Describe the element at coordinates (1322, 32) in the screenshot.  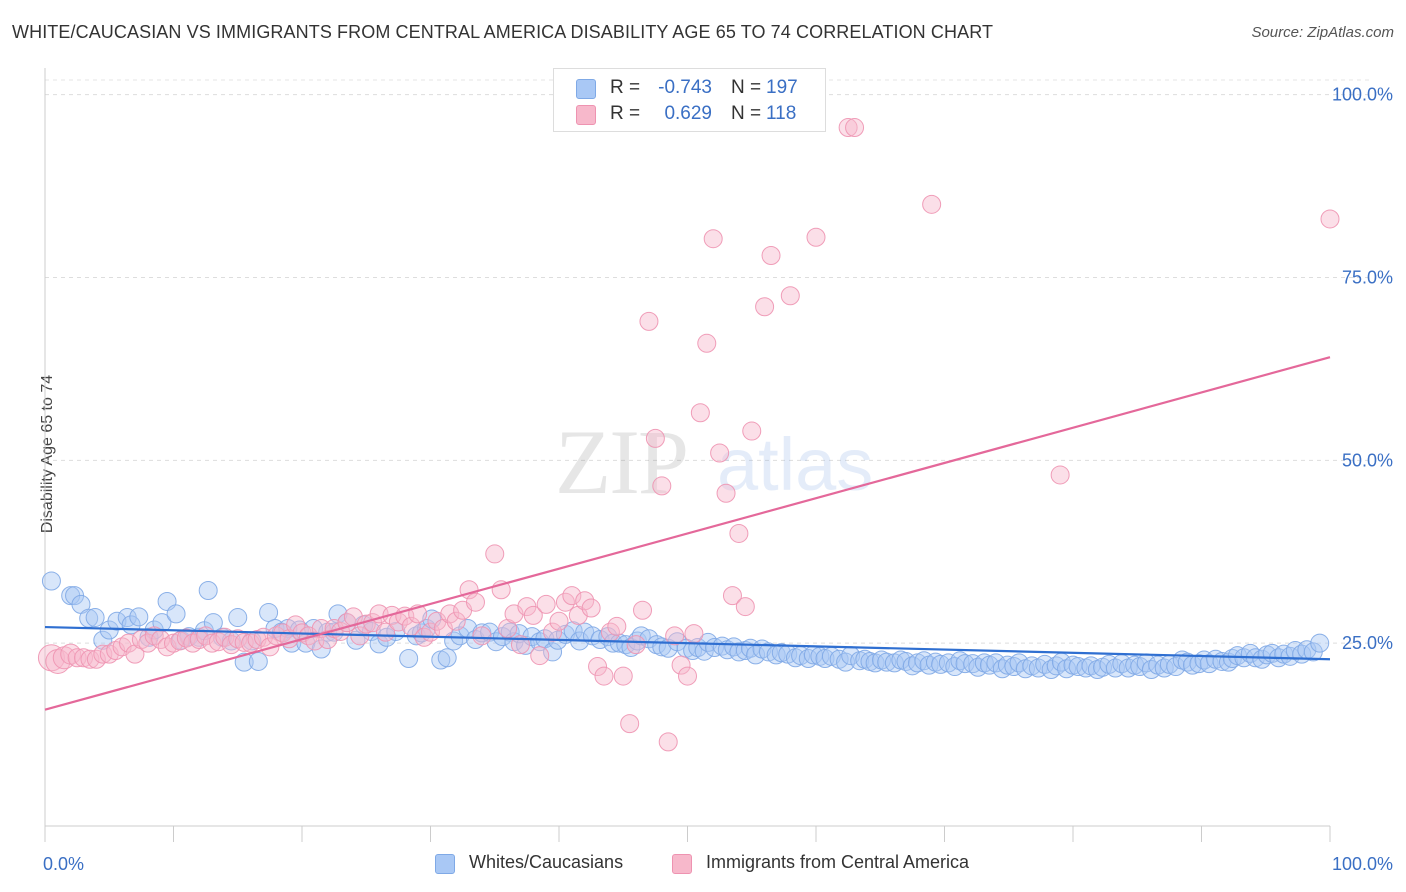
I see `source-label: Source: ZipAtlas.com` at that location.